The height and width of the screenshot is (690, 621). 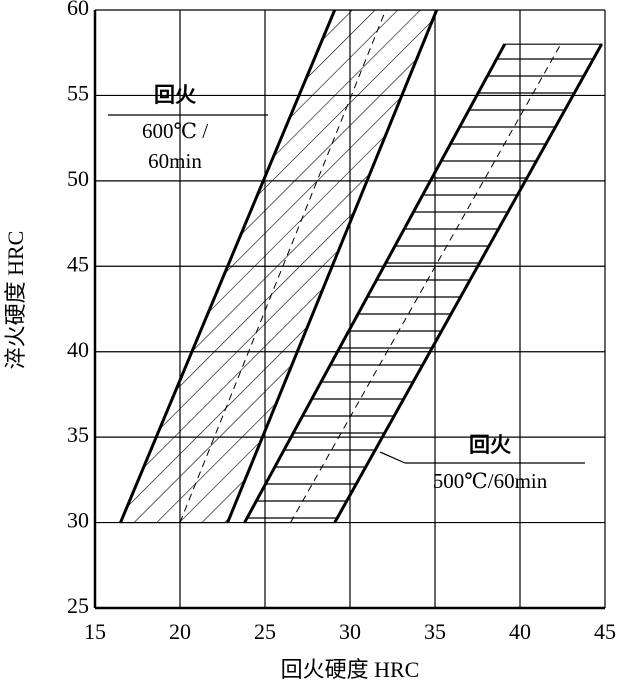 What do you see at coordinates (78, 349) in the screenshot?
I see `y-tick-label: 40` at bounding box center [78, 349].